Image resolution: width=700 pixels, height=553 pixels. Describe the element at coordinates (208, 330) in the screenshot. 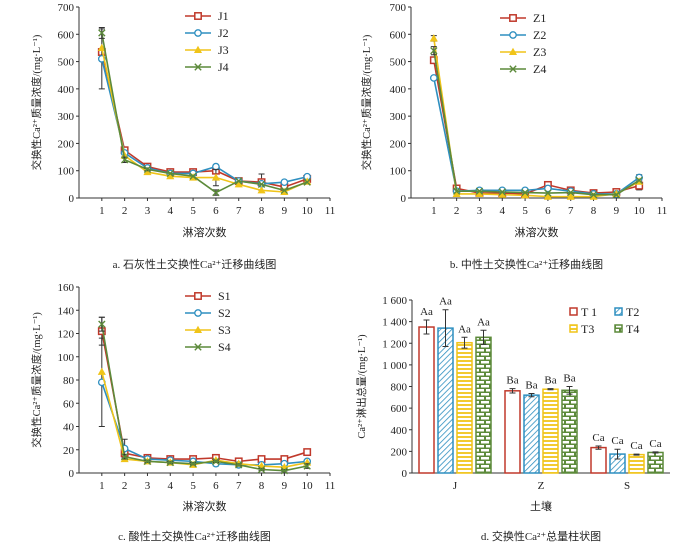

I see `legend-item-S3: S3` at that location.